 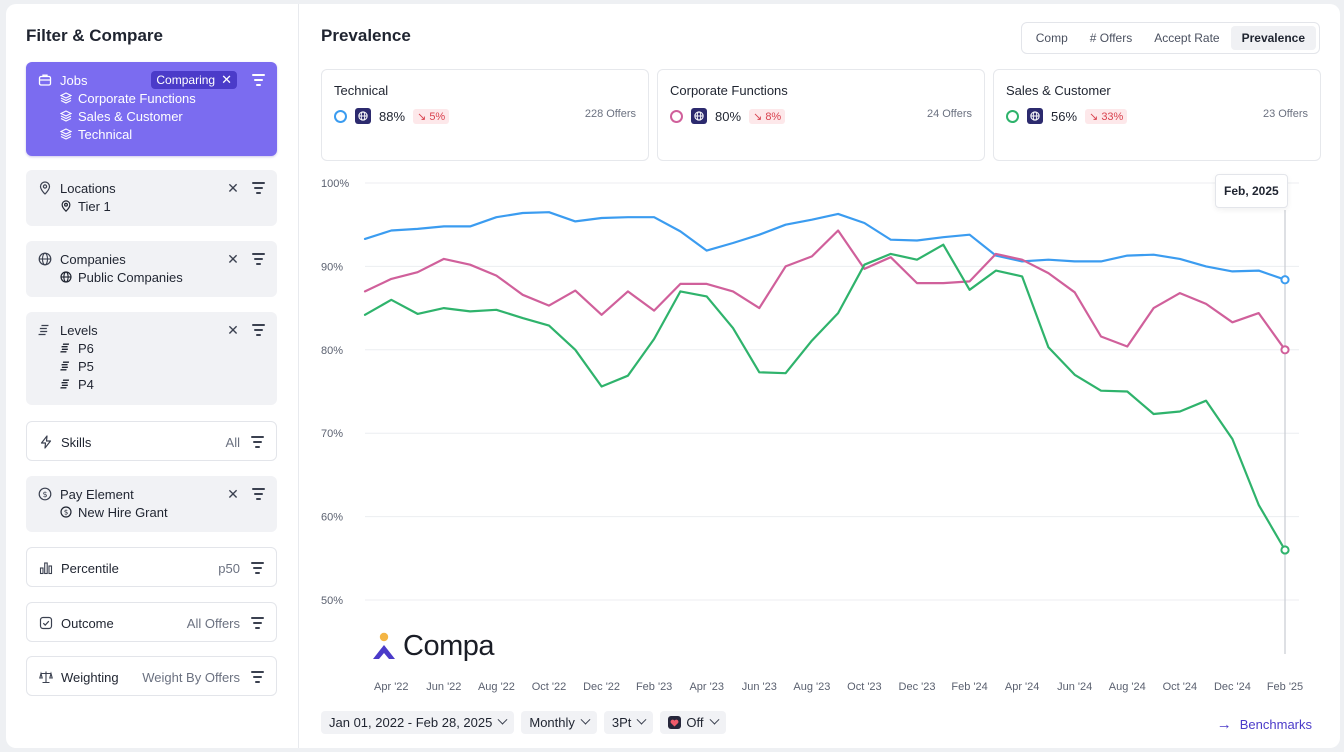 I want to click on filter-skills: Skills All, so click(x=151, y=441).